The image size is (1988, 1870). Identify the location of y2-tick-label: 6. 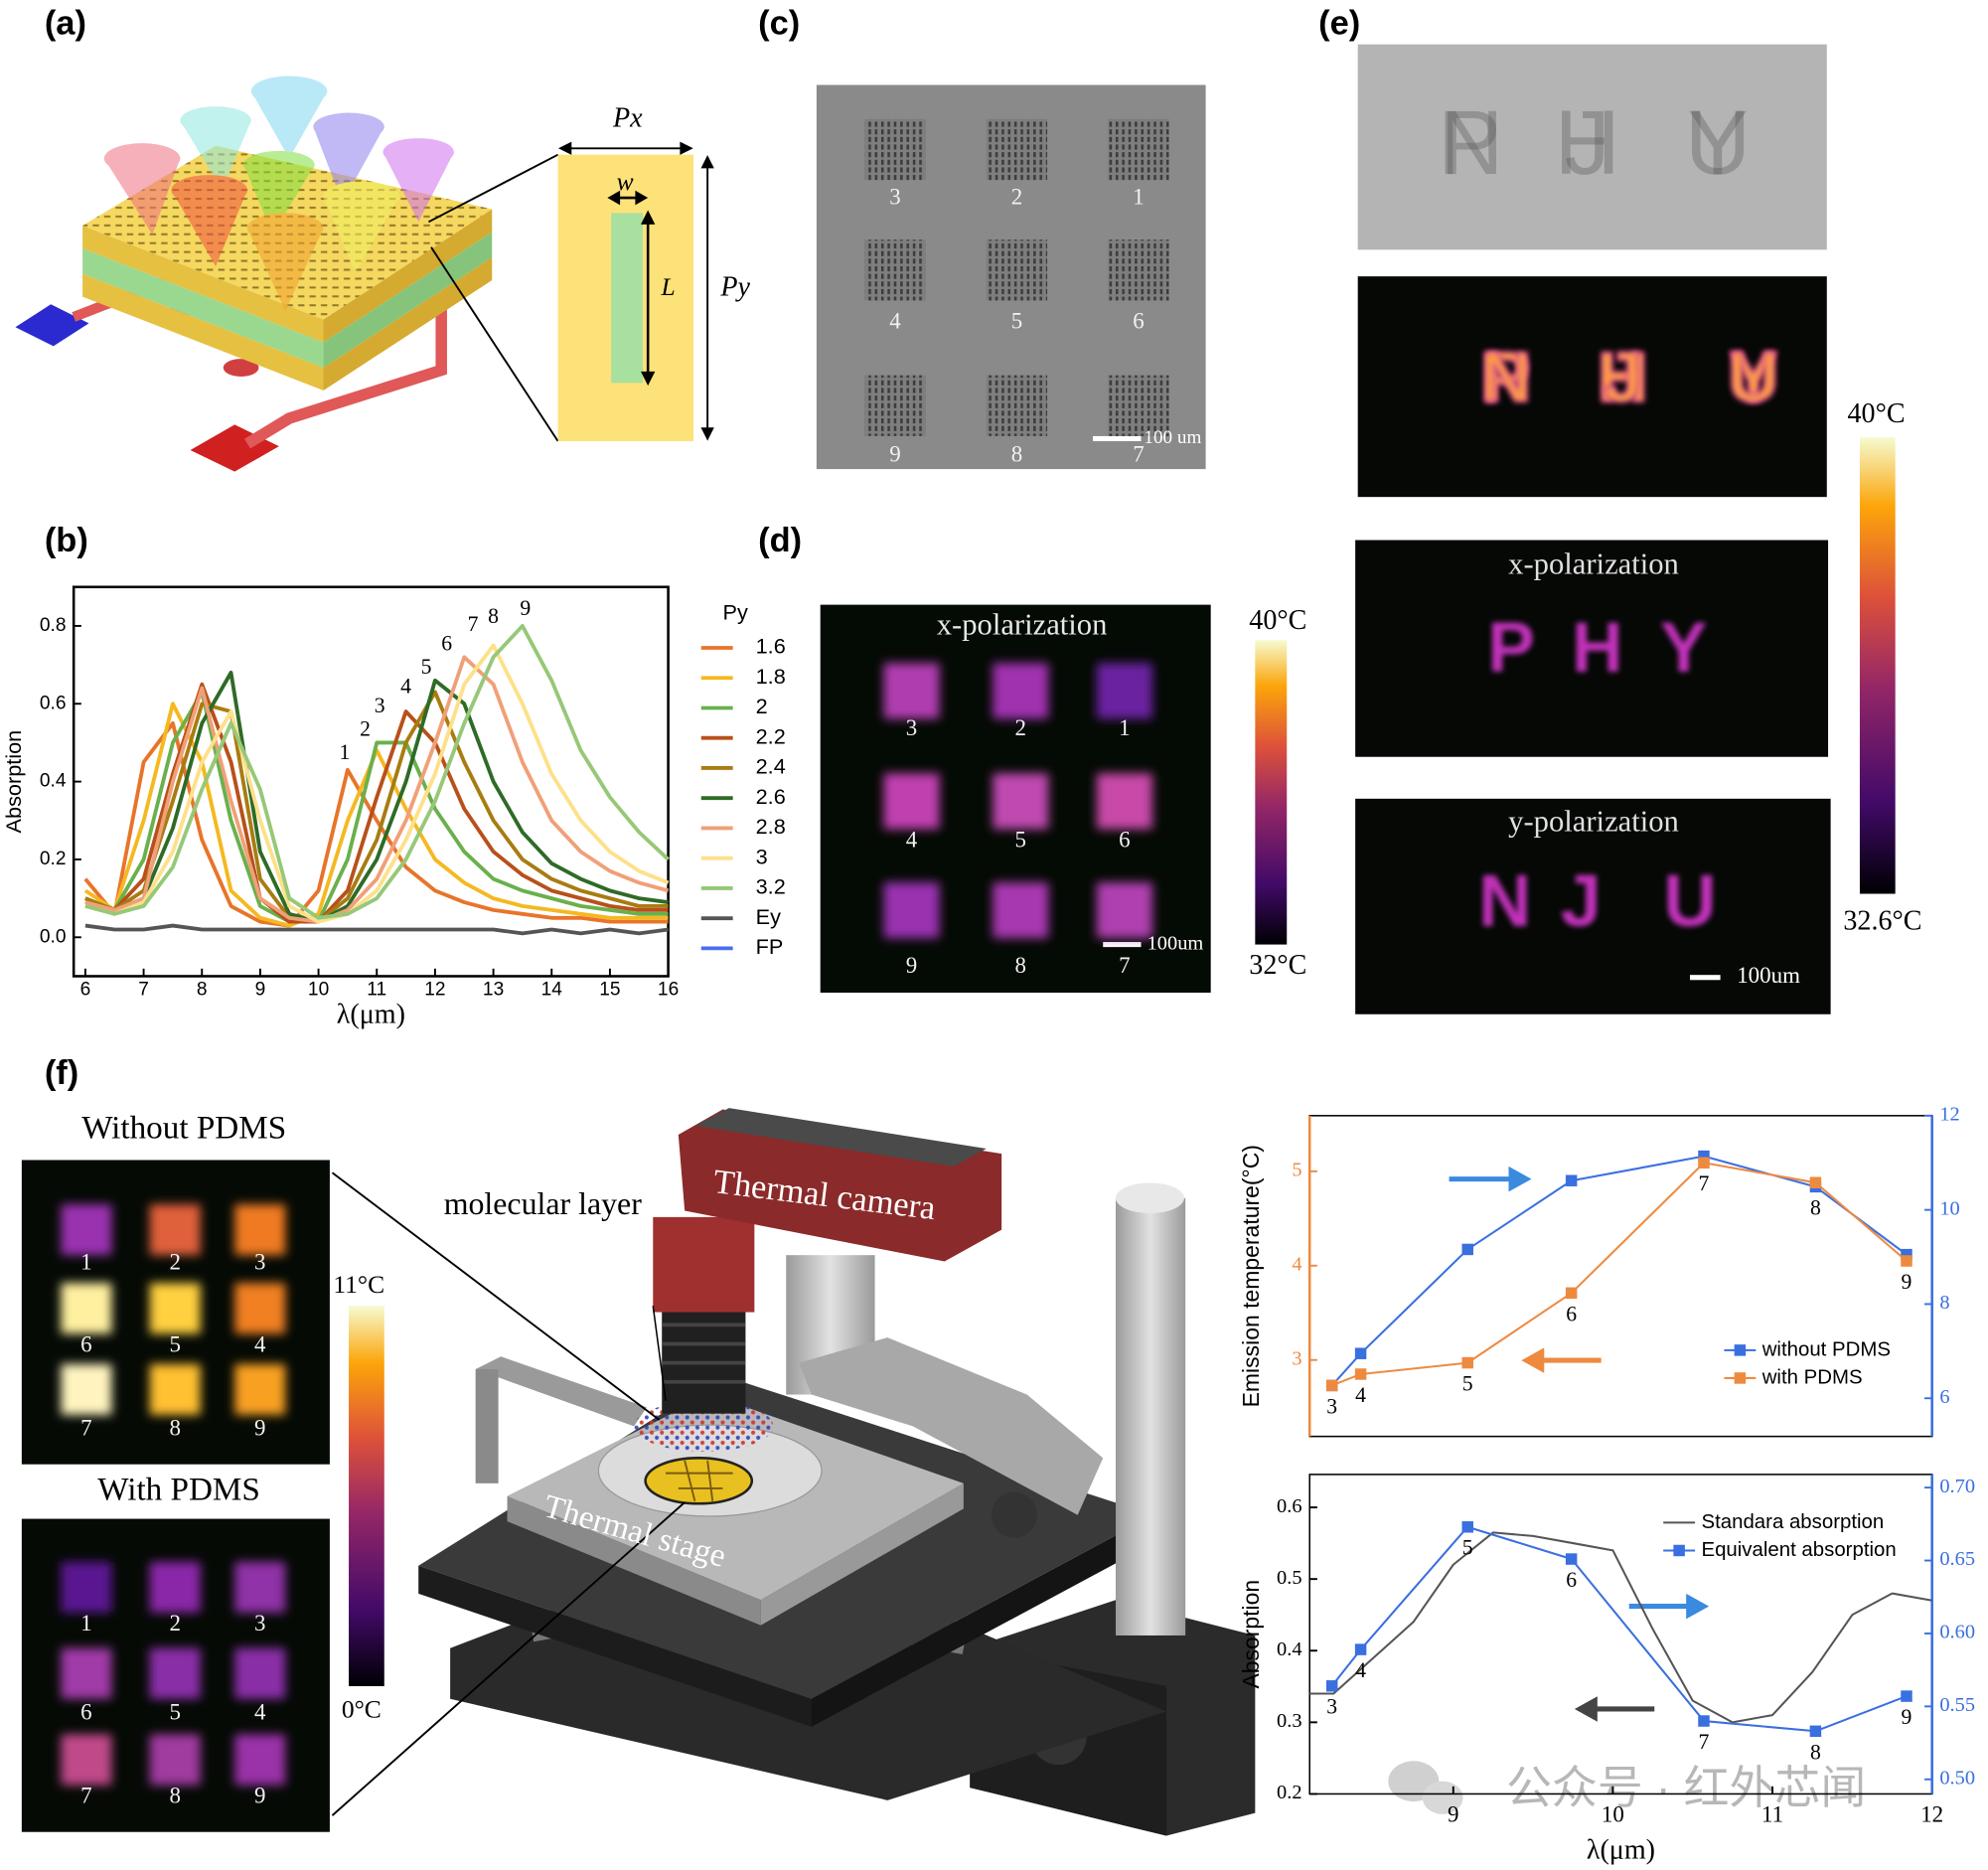
(1944, 1397).